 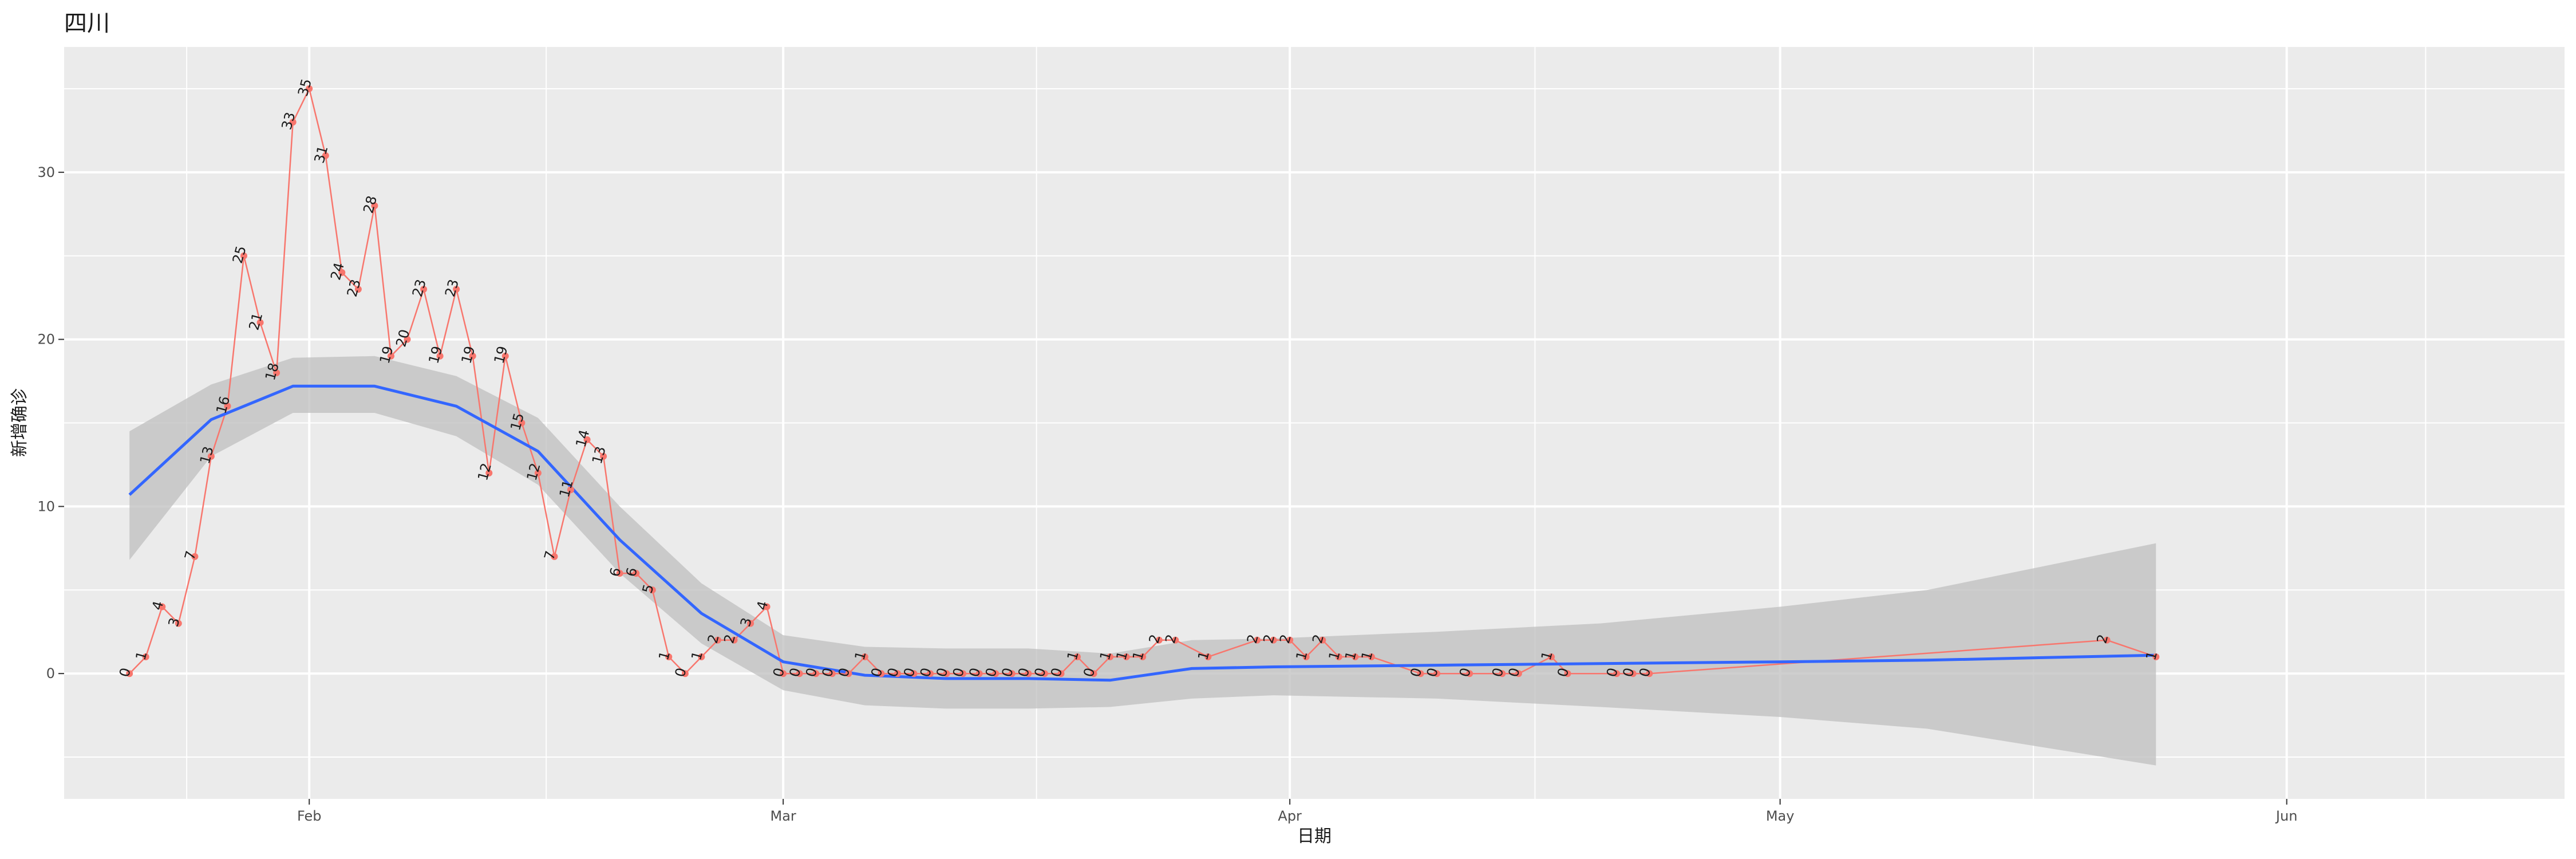 What do you see at coordinates (309, 816) in the screenshot?
I see `x-tick-label: Feb` at bounding box center [309, 816].